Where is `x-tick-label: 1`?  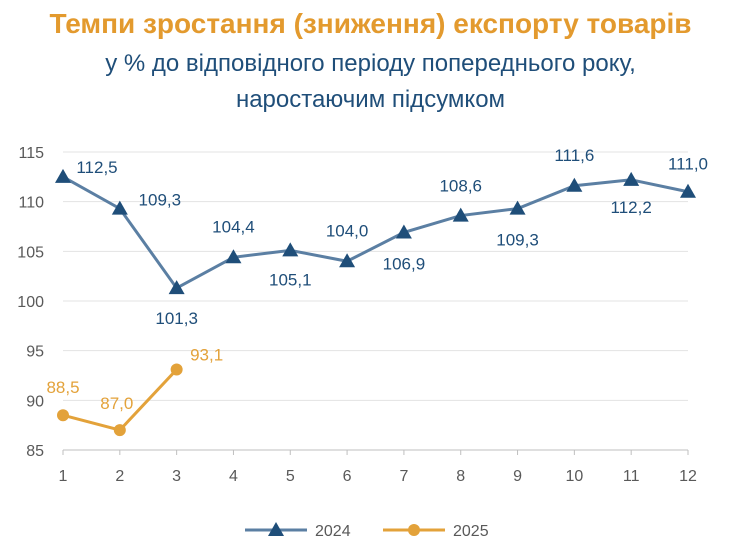
x-tick-label: 1 is located at coordinates (63, 476).